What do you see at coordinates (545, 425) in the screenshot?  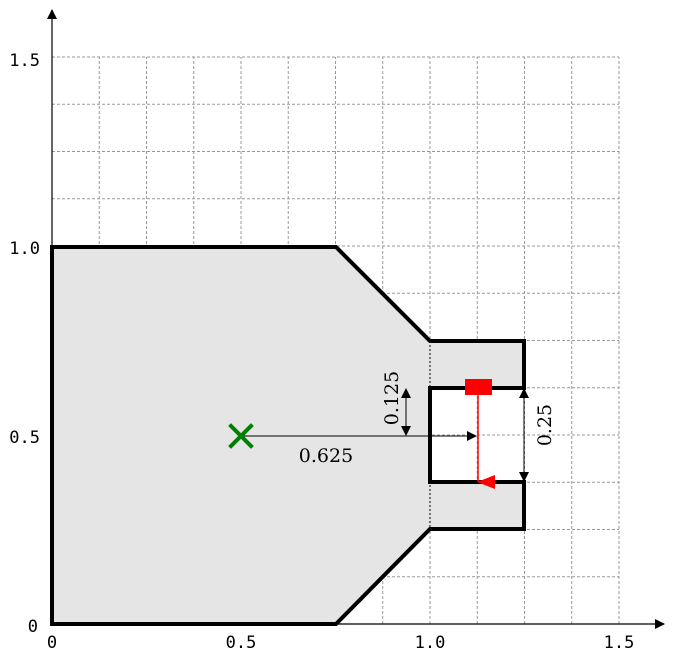 I see `dimension-label-large-vertical: 0.25` at bounding box center [545, 425].